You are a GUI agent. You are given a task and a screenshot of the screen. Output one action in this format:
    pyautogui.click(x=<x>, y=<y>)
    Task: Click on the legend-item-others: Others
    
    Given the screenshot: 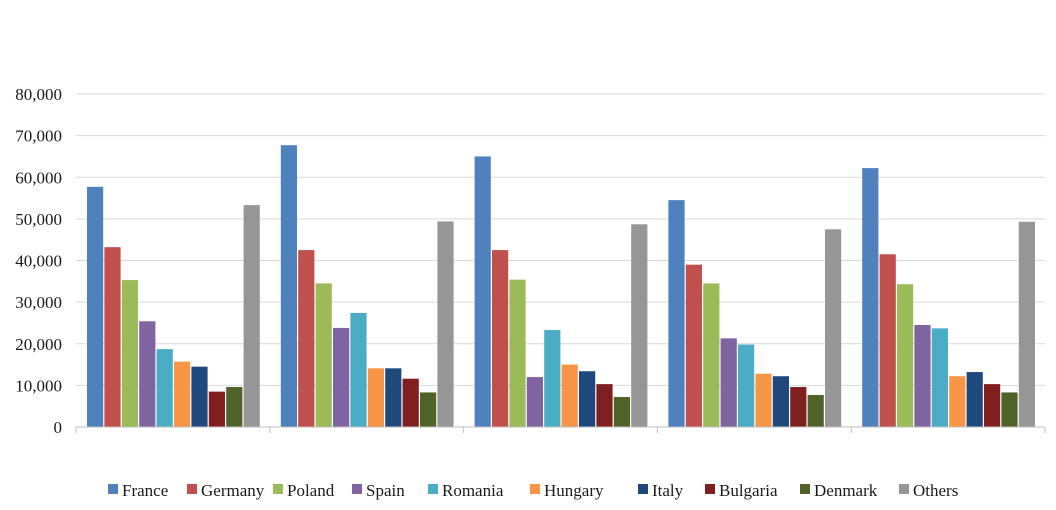 What is the action you would take?
    pyautogui.click(x=928, y=490)
    